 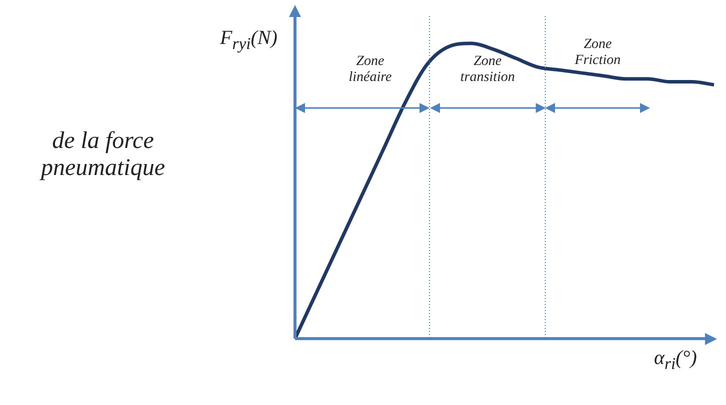 What do you see at coordinates (370, 70) in the screenshot?
I see `annotation: Zone linéaire` at bounding box center [370, 70].